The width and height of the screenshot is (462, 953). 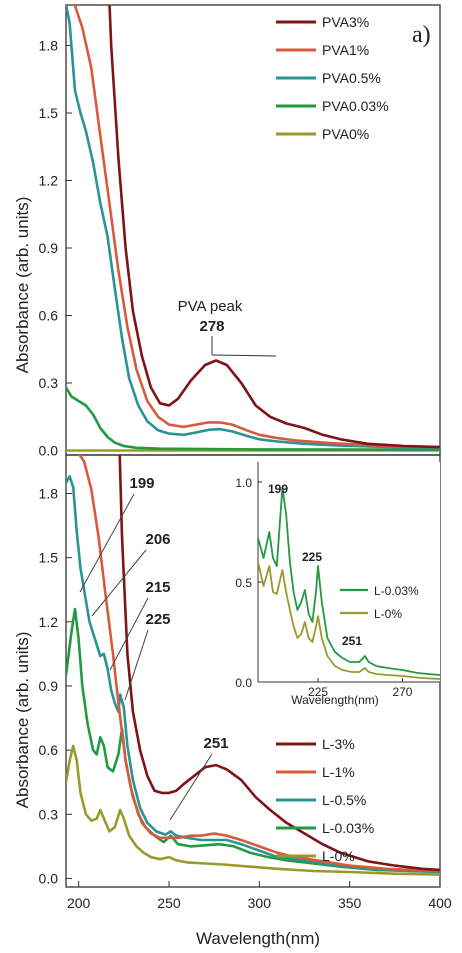 I want to click on inset-frame, so click(x=349, y=572).